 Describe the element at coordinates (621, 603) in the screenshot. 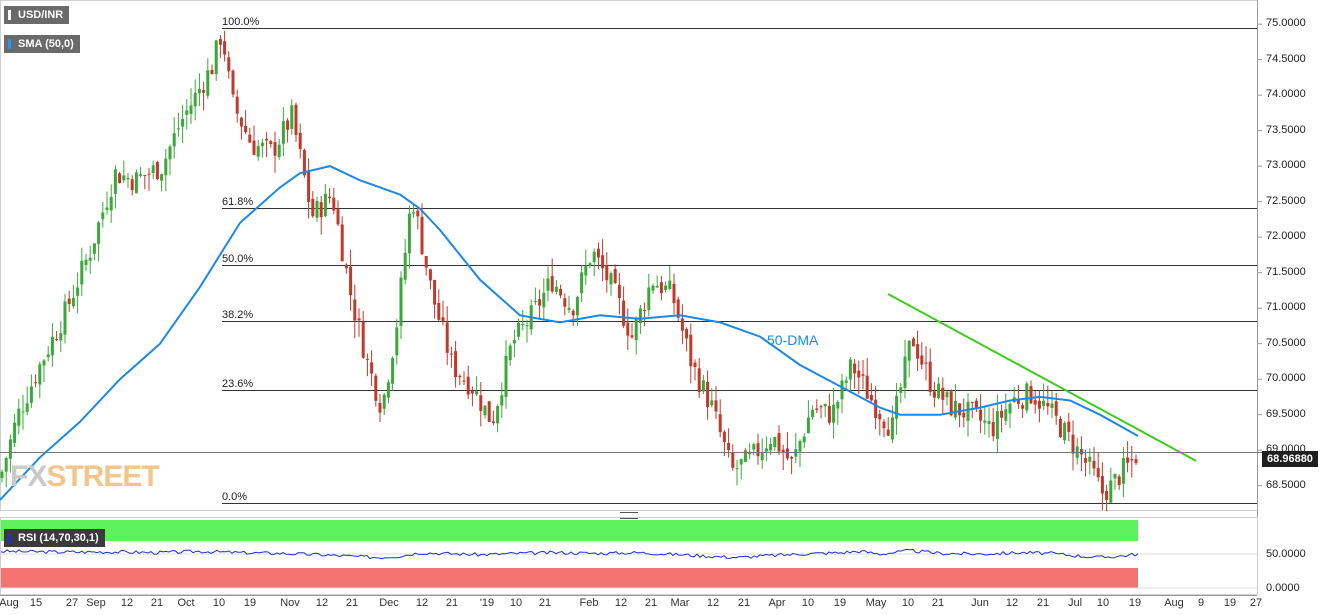

I see `time-tick-19: 12` at that location.